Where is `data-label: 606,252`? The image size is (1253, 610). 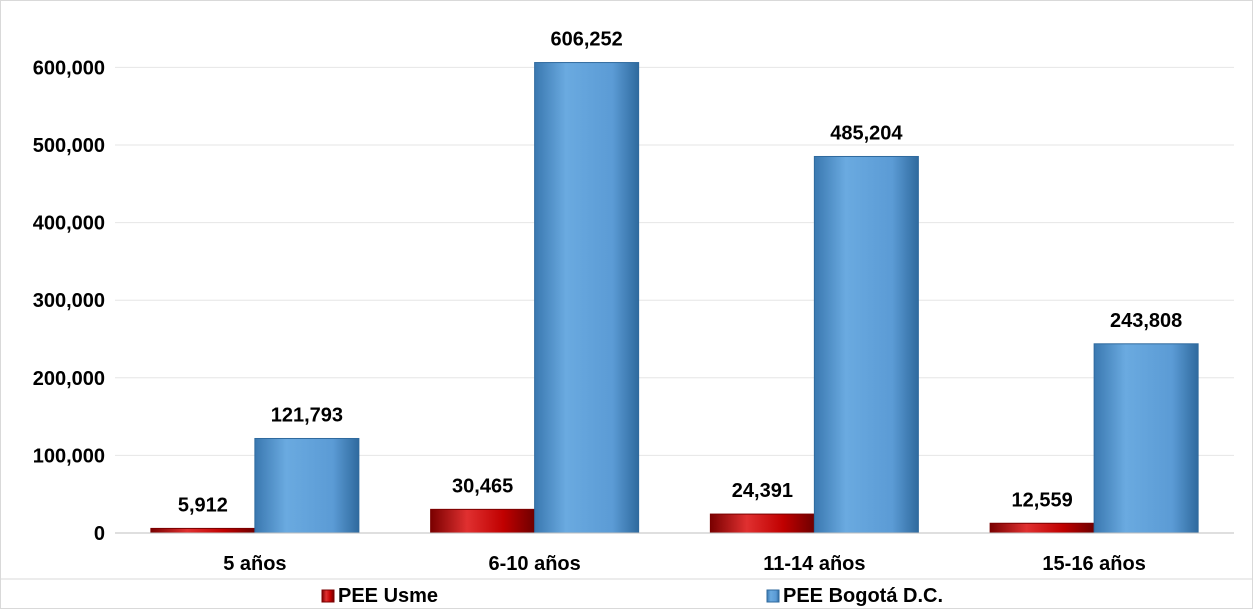 data-label: 606,252 is located at coordinates (586, 40).